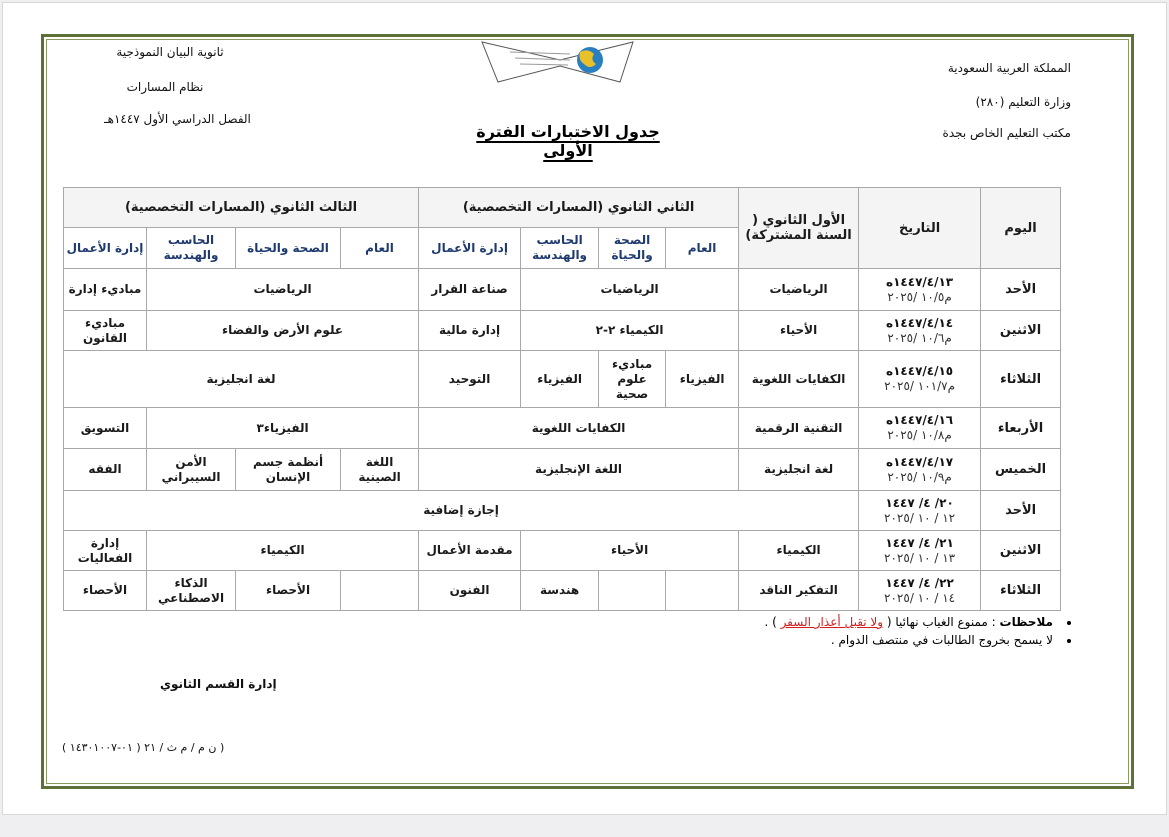 This screenshot has width=1169, height=837. I want to click on day-cell: الأربعاء, so click(1021, 428).